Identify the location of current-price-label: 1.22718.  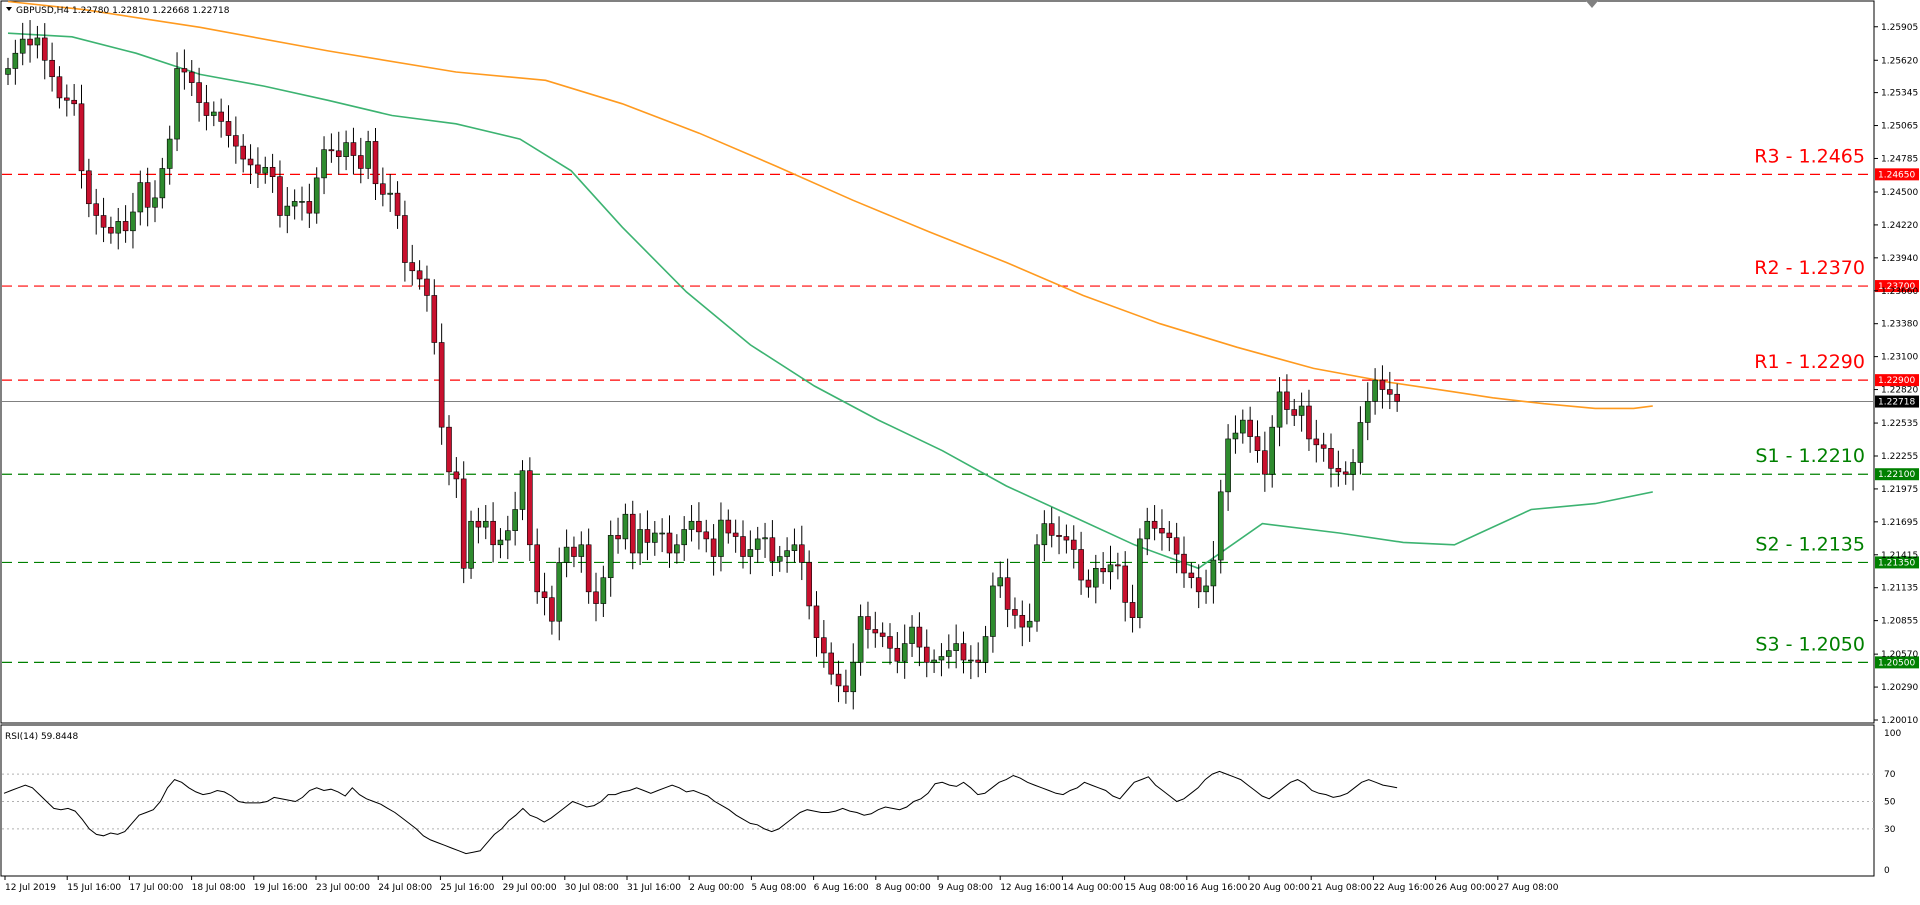
(1896, 403).